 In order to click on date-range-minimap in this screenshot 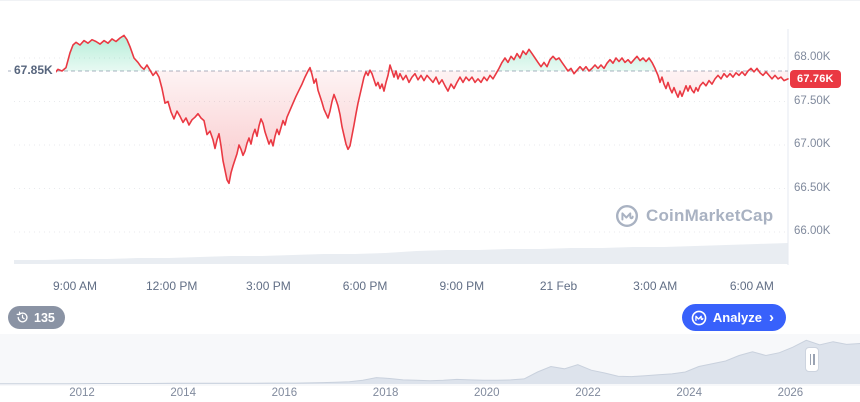, I will do `click(430, 360)`.